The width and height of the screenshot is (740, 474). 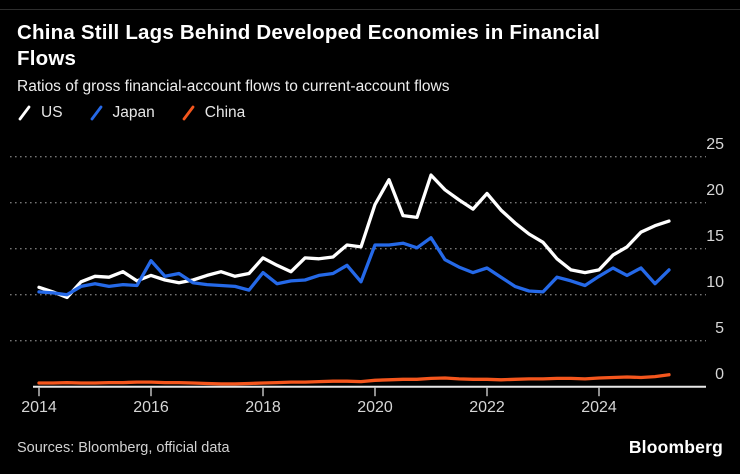 I want to click on bloomberg-logo: Bloomberg, so click(x=675, y=447).